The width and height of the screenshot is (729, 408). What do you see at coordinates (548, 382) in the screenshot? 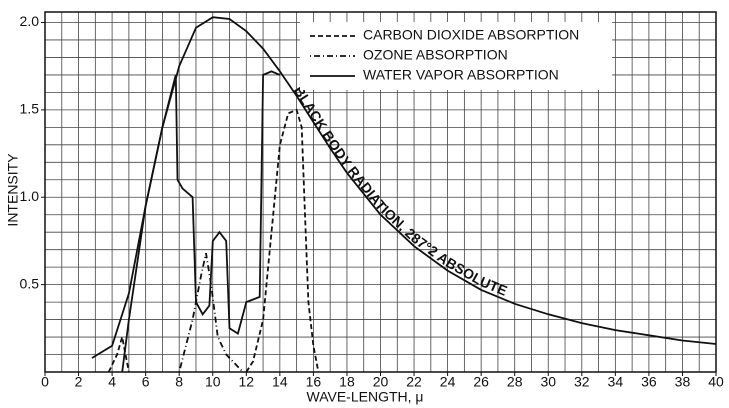
I see `x-tick-label: 30` at bounding box center [548, 382].